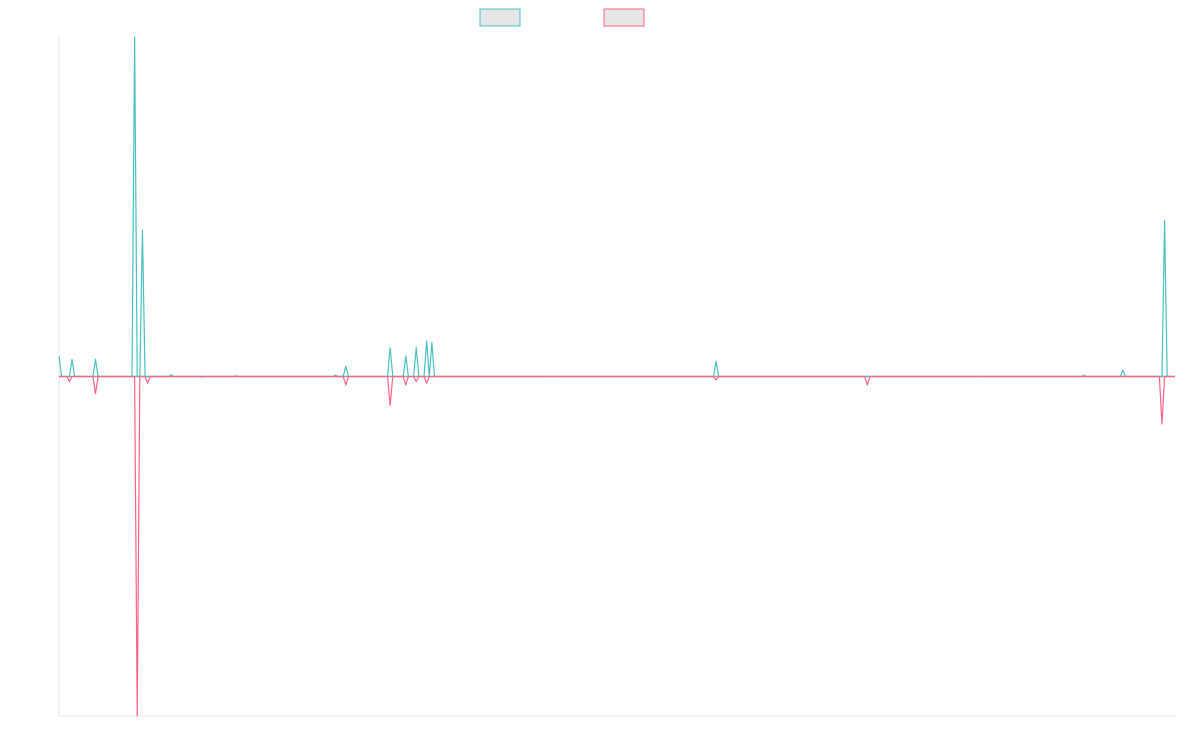 The width and height of the screenshot is (1200, 750). Describe the element at coordinates (562, 17) in the screenshot. I see `legend` at that location.